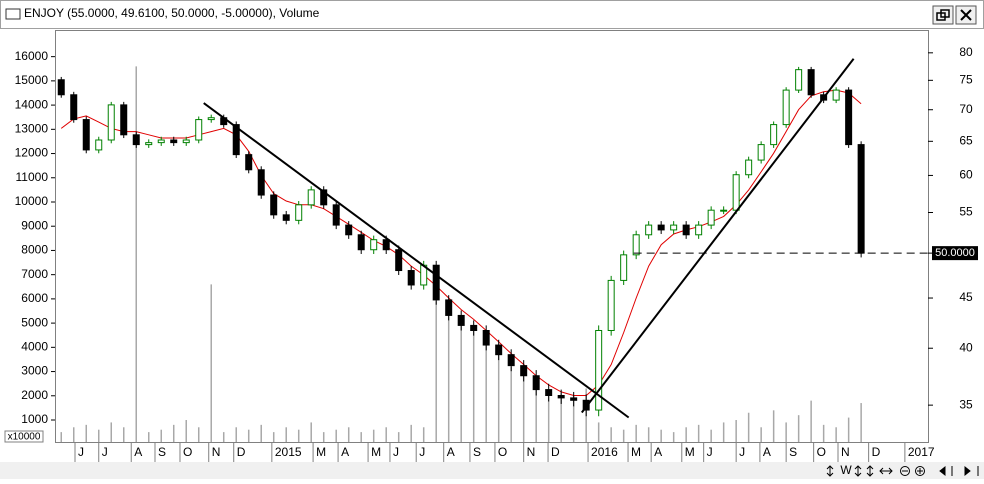 The height and width of the screenshot is (484, 984). I want to click on last-price-box, so click(955, 253).